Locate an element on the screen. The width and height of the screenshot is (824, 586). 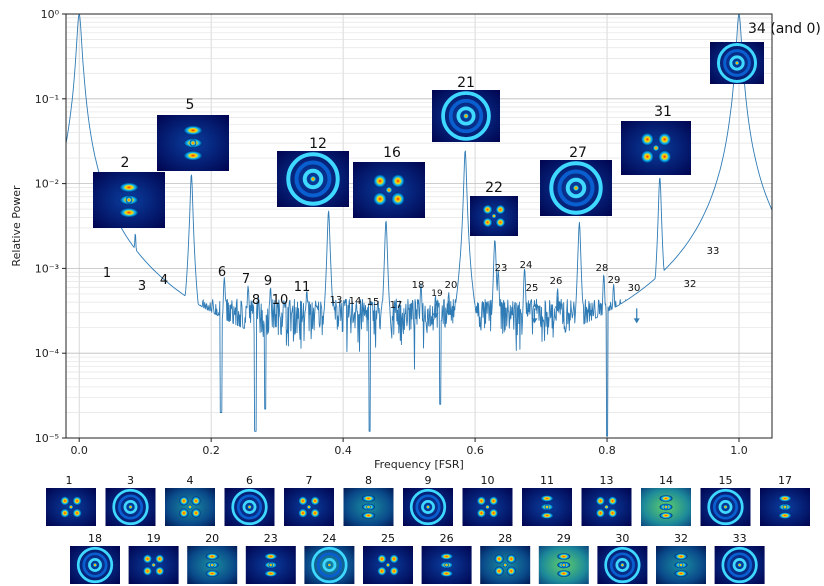
peak-label: 5 is located at coordinates (190, 105).